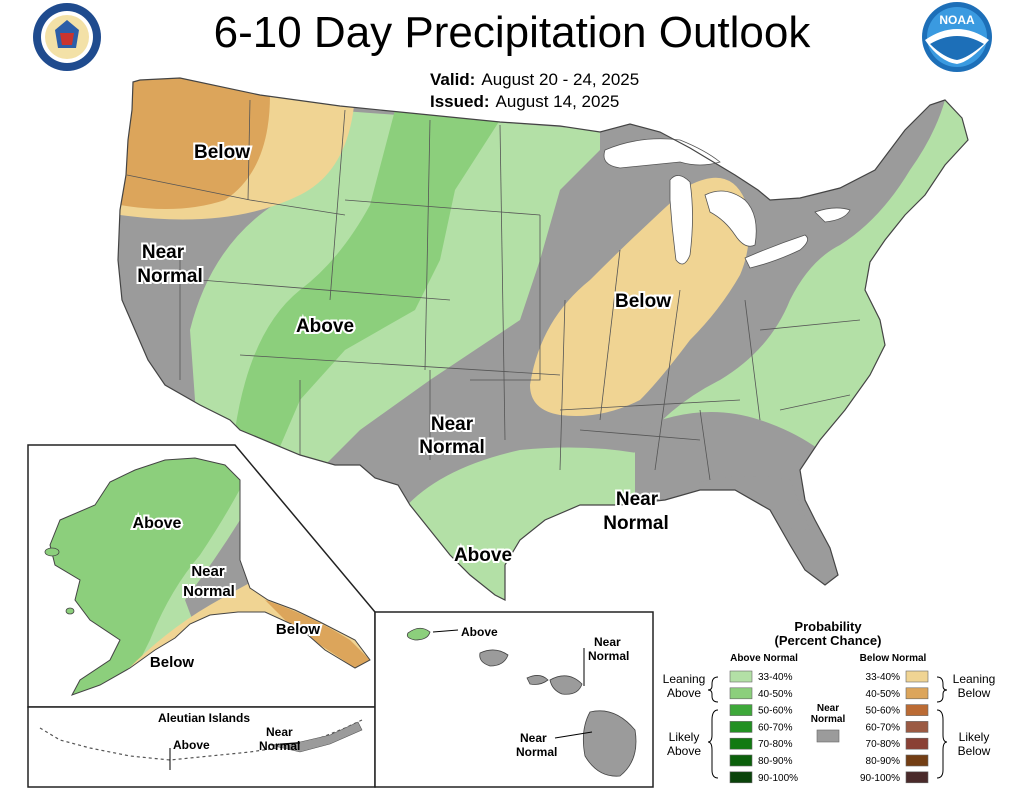 Image resolution: width=1024 pixels, height=791 pixels. I want to click on legend-title-1: Probability, so click(828, 626).